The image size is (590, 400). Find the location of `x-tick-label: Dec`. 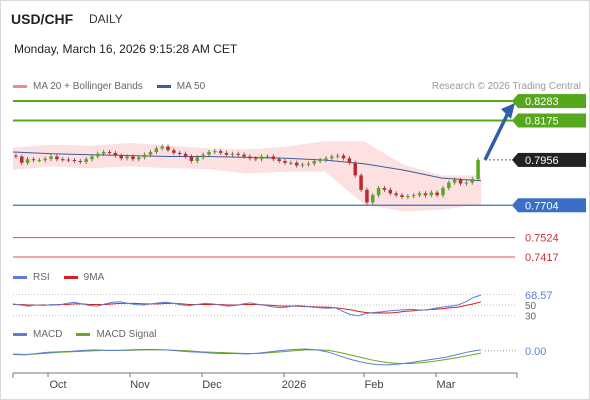

x-tick-label: Dec is located at coordinates (212, 385).